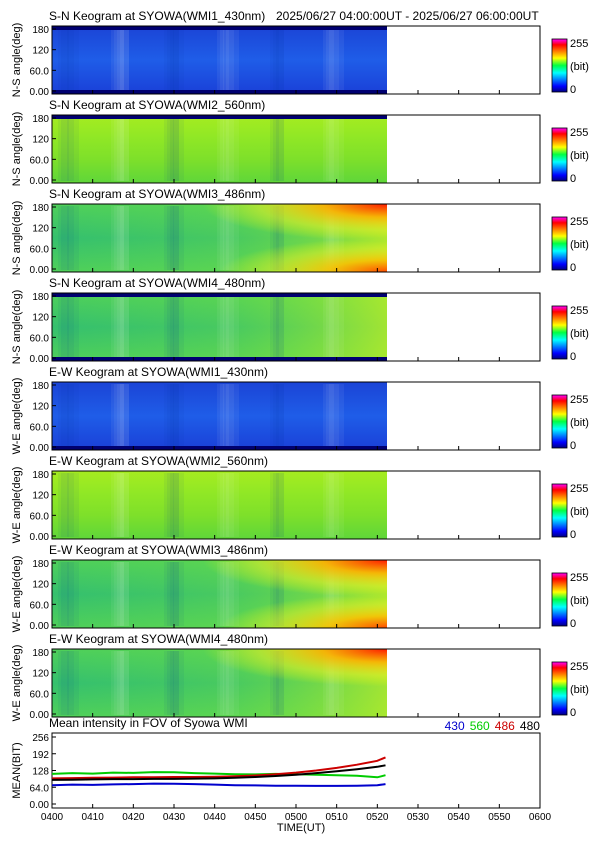  I want to click on keogram-title: S-N Keogram at SYOWA(WMI1_430nm), so click(157, 16).